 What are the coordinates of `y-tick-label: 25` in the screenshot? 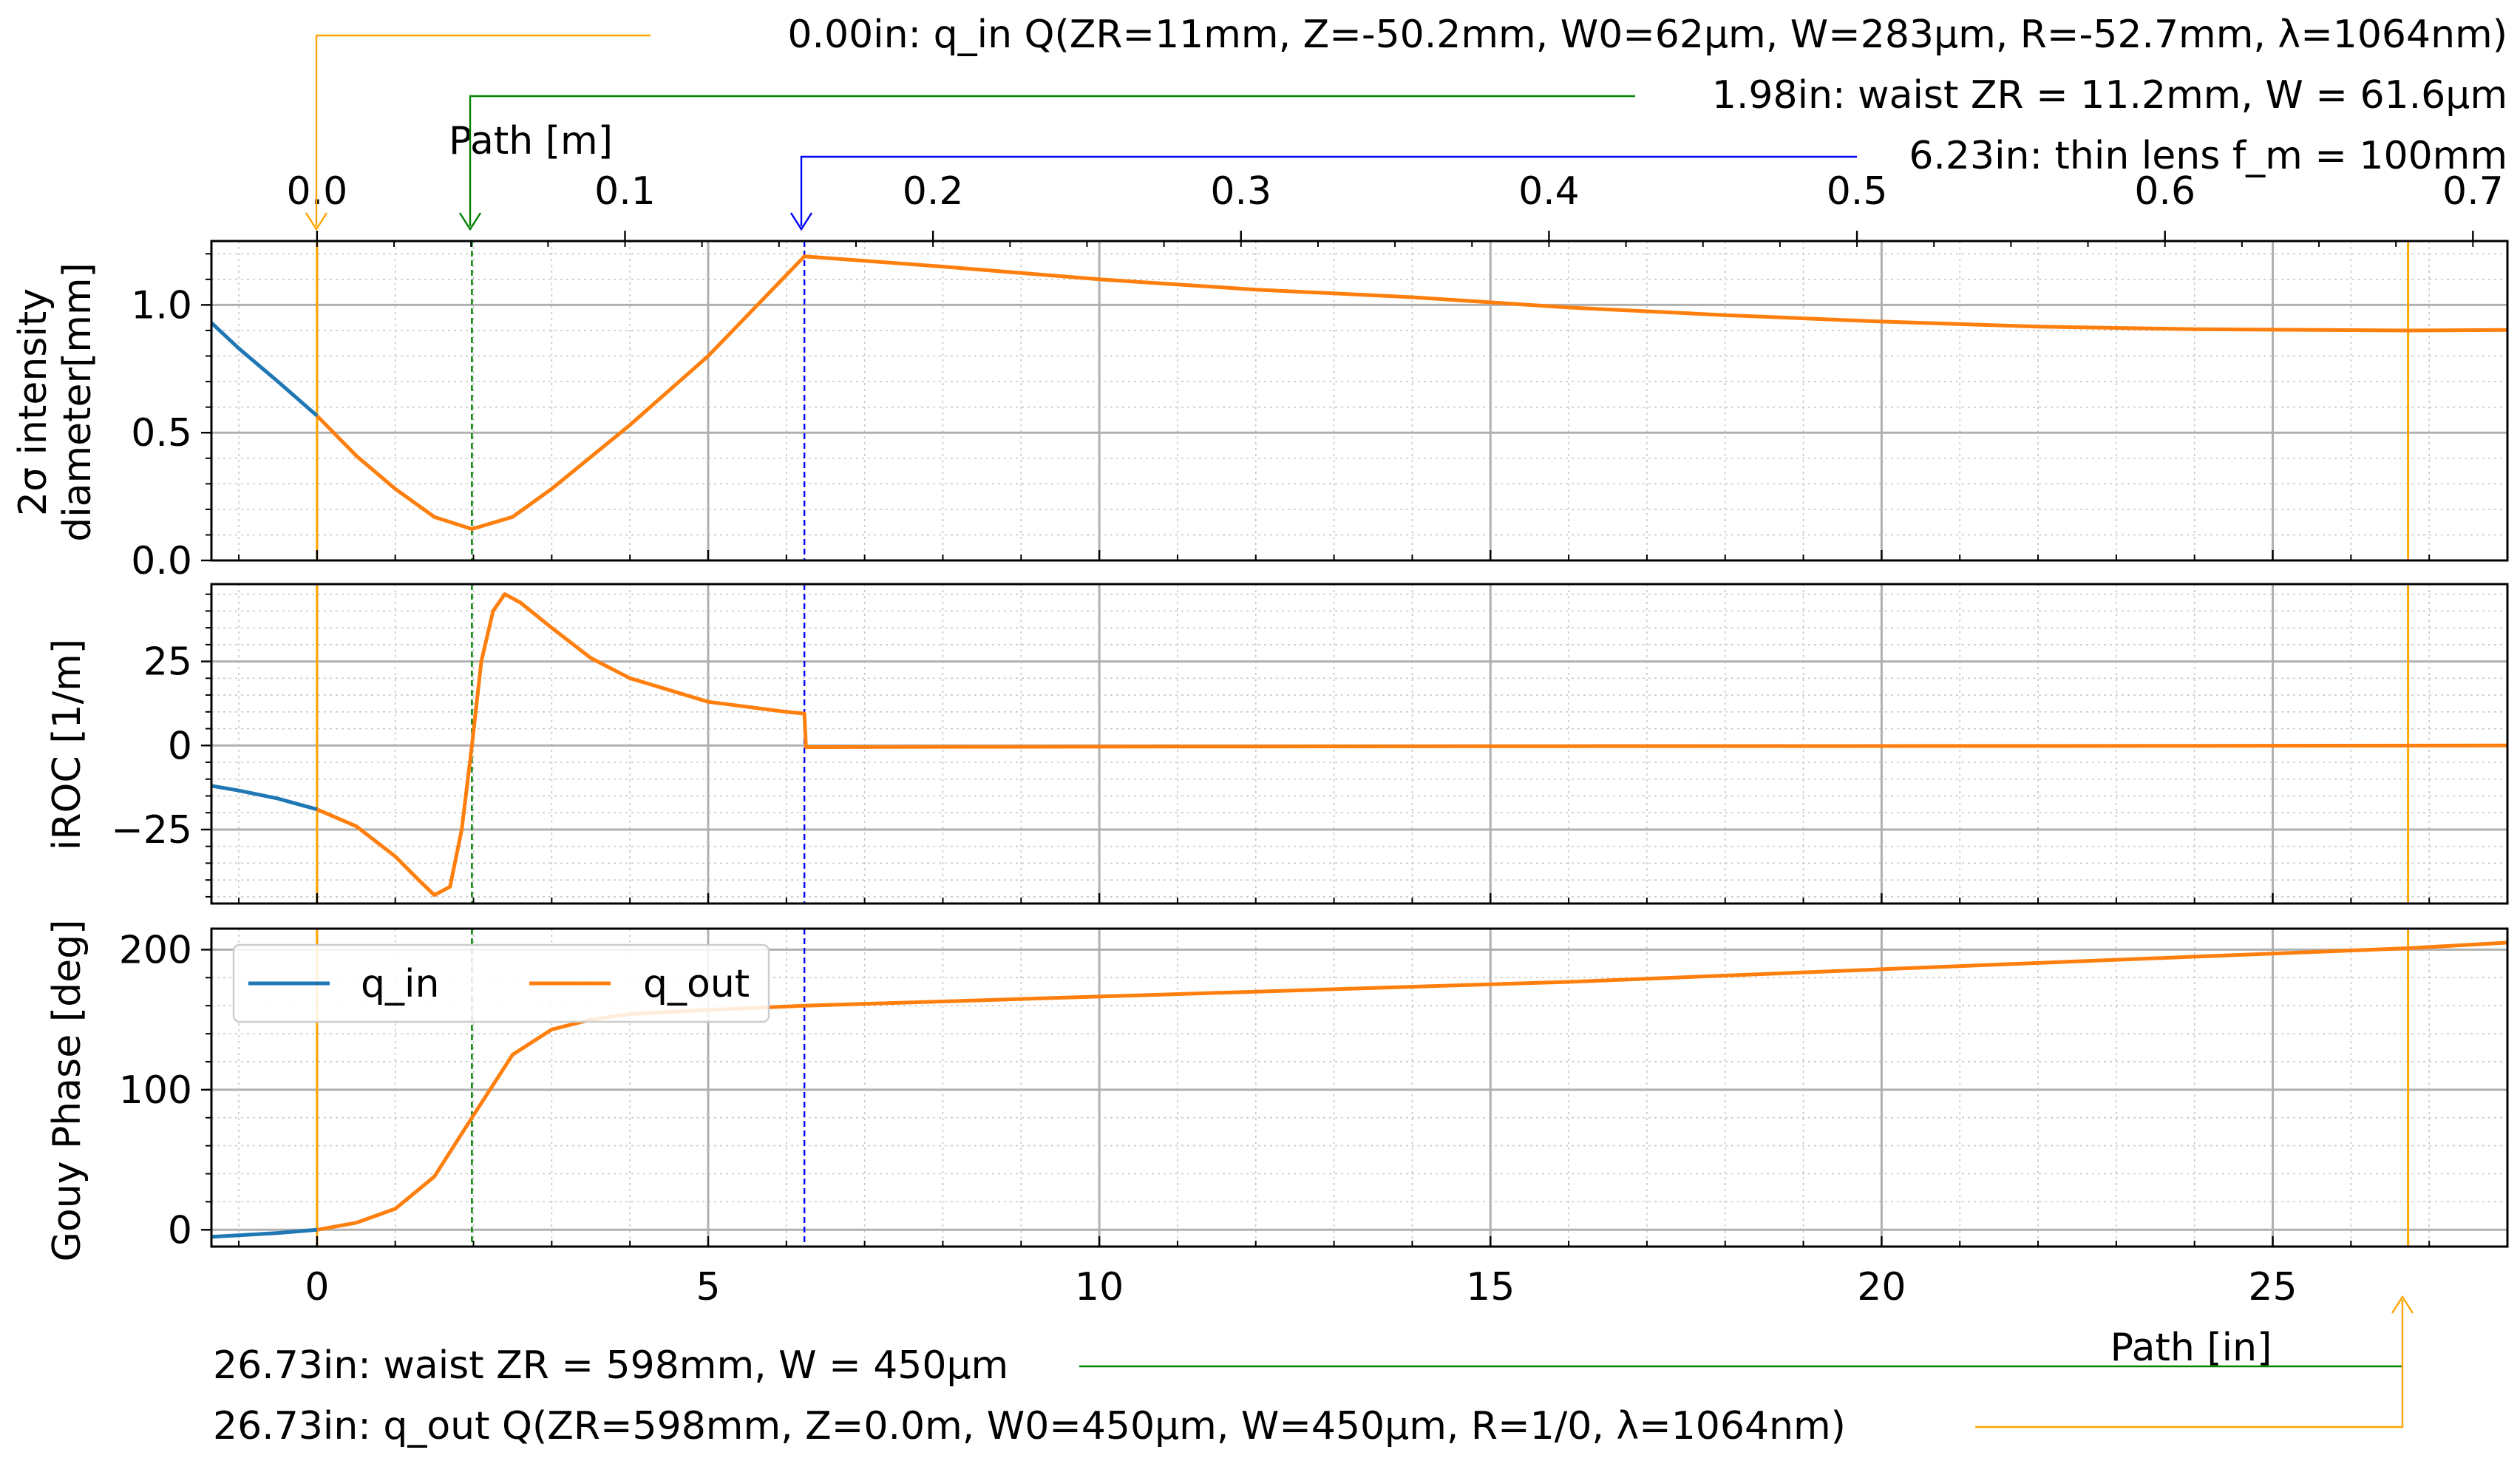 It's located at (167, 662).